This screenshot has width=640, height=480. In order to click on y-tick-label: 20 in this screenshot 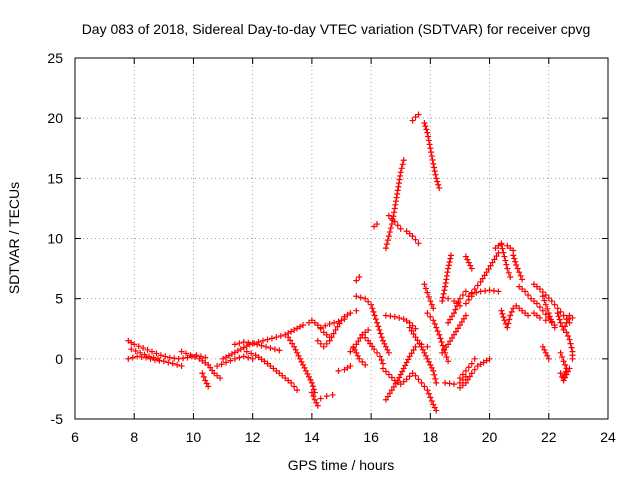, I will do `click(55, 118)`.